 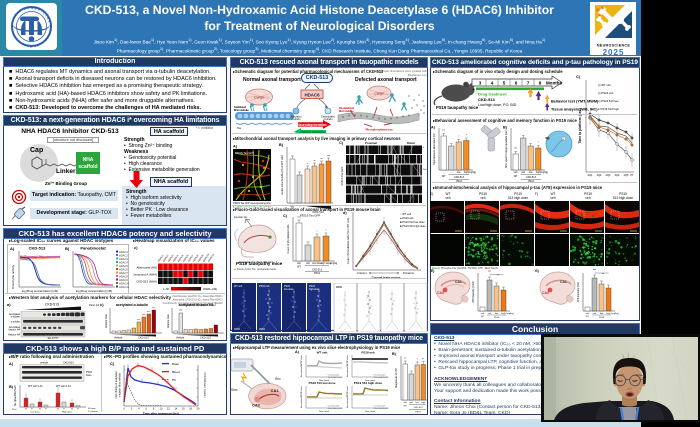 What do you see at coordinates (116, 385) in the screenshot?
I see `svg-text: Fold change of acetylated` at bounding box center [116, 385].